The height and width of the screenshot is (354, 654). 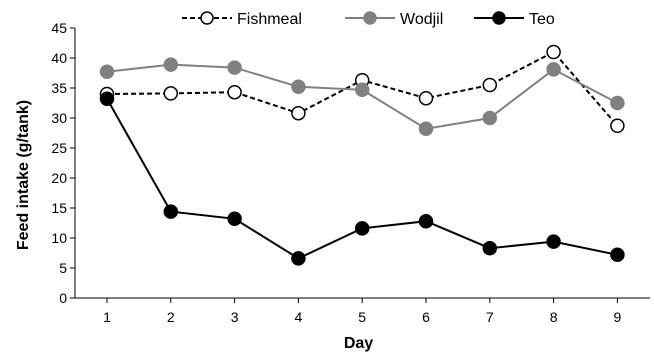 What do you see at coordinates (171, 317) in the screenshot?
I see `x-tick-label: 2` at bounding box center [171, 317].